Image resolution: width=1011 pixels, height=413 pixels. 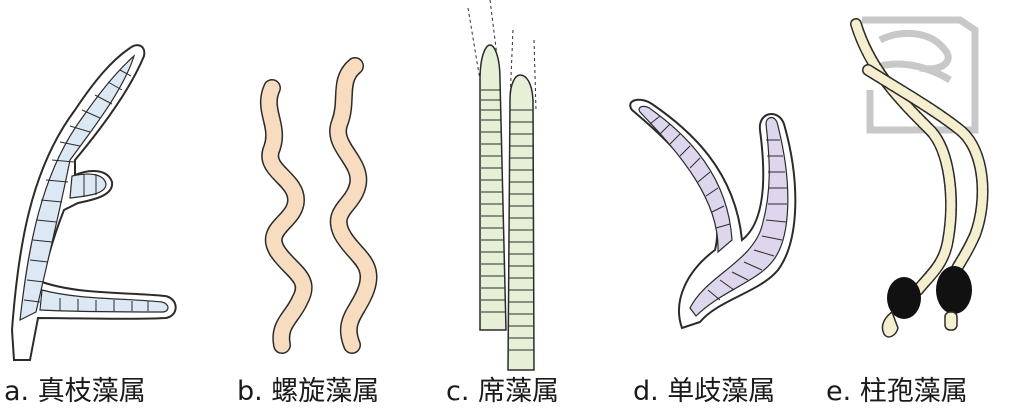 What do you see at coordinates (104, 301) in the screenshot?
I see `panel-a-trichome-branch2` at bounding box center [104, 301].